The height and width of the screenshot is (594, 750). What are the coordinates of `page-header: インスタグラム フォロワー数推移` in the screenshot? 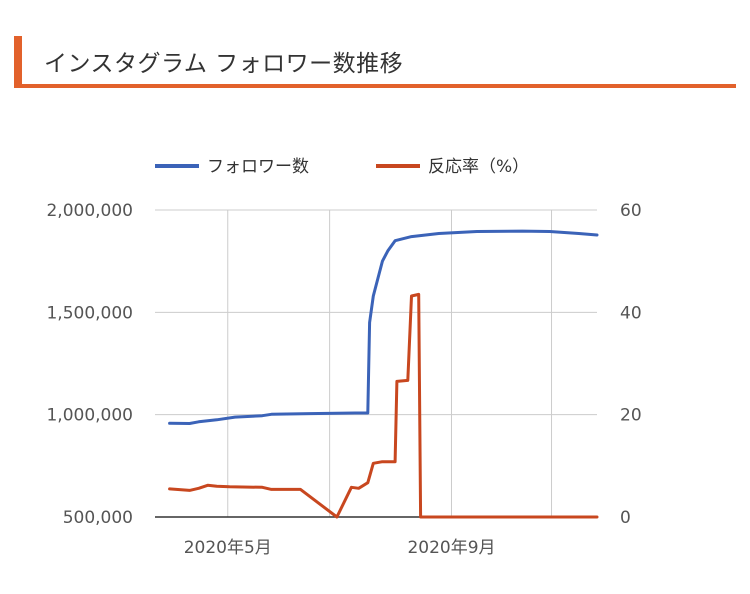 It's located at (375, 62).